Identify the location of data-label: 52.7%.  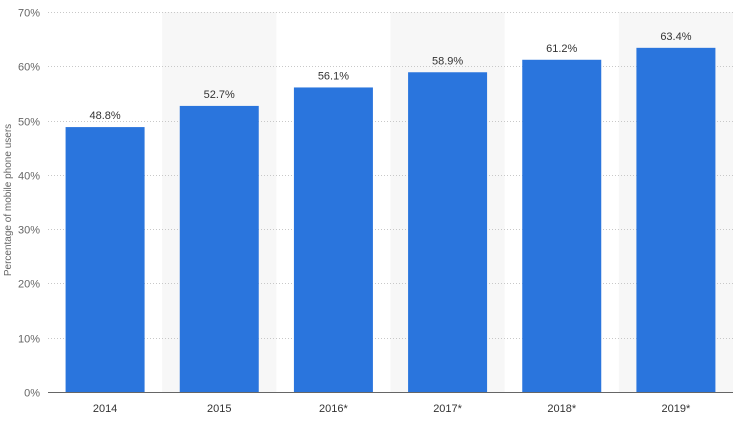
(219, 95).